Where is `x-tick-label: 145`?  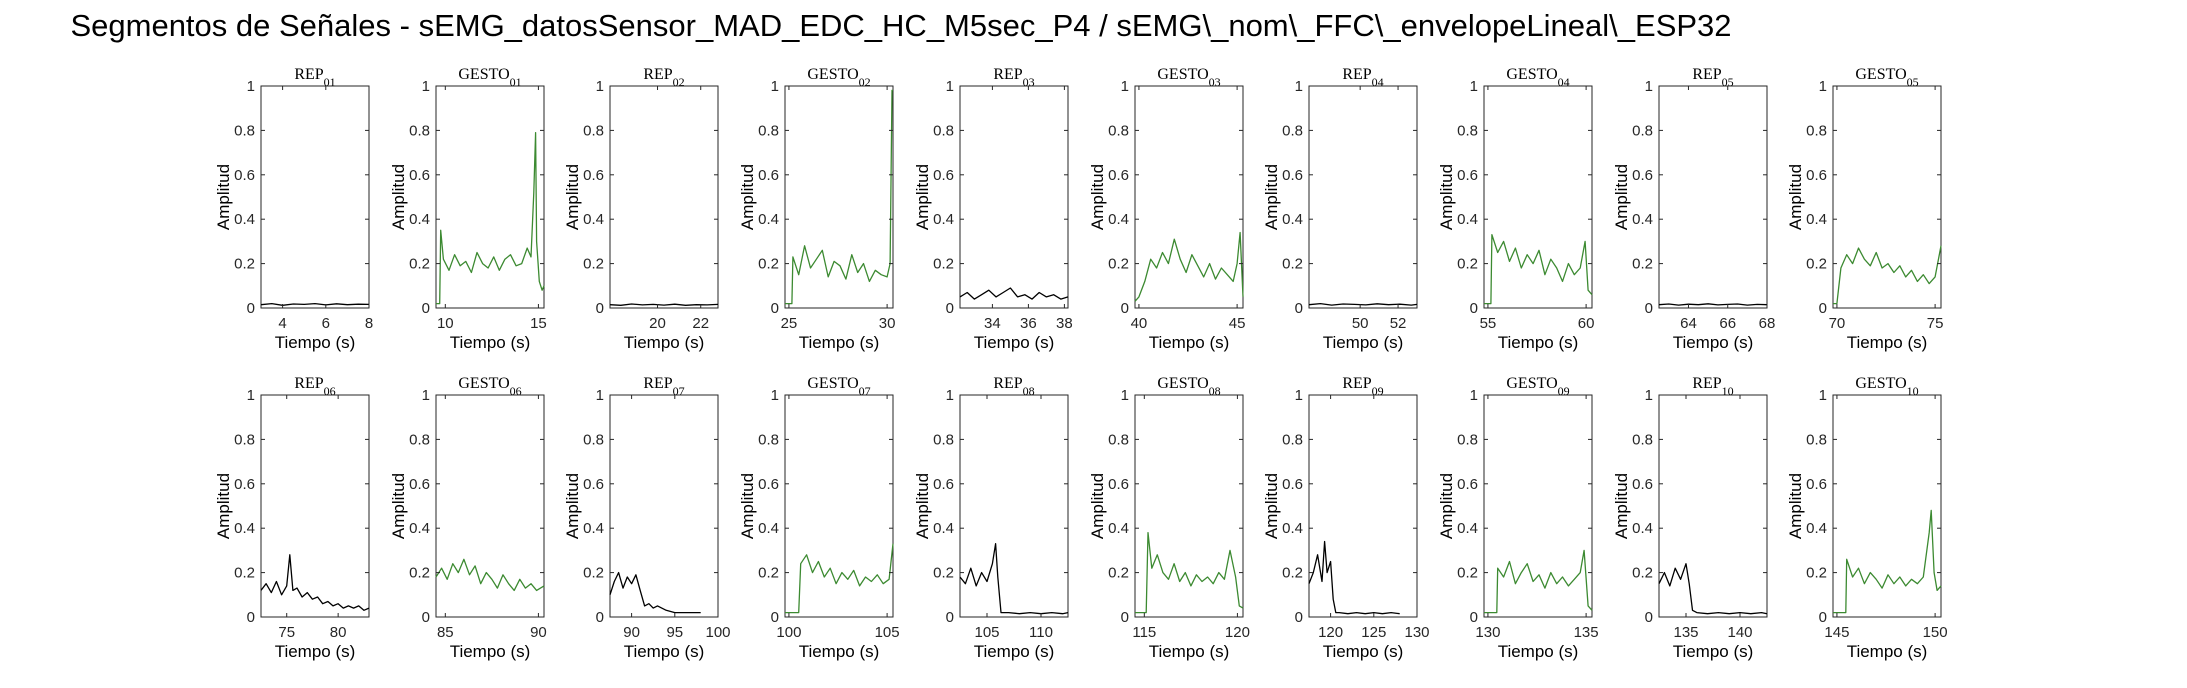 x-tick-label: 145 is located at coordinates (1836, 632).